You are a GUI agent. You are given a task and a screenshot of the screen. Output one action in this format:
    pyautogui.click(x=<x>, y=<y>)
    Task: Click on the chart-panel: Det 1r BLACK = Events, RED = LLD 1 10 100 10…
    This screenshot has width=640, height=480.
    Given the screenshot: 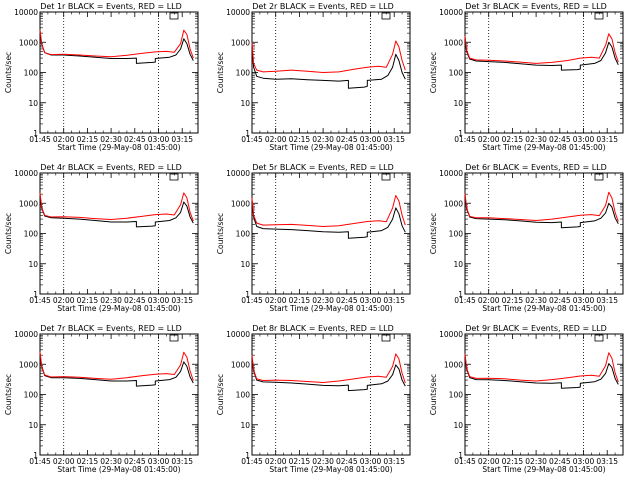 What is the action you would take?
    pyautogui.click(x=101, y=77)
    